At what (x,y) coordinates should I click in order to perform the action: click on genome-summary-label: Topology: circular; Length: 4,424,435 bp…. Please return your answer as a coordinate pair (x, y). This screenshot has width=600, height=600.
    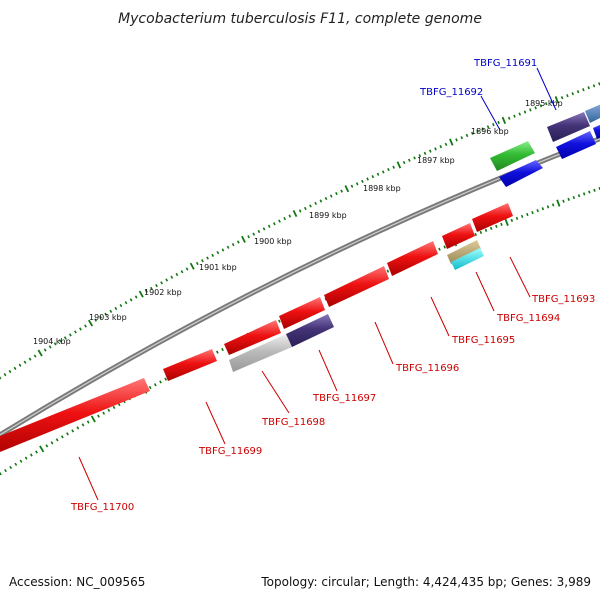
    Looking at the image, I should click on (425, 582).